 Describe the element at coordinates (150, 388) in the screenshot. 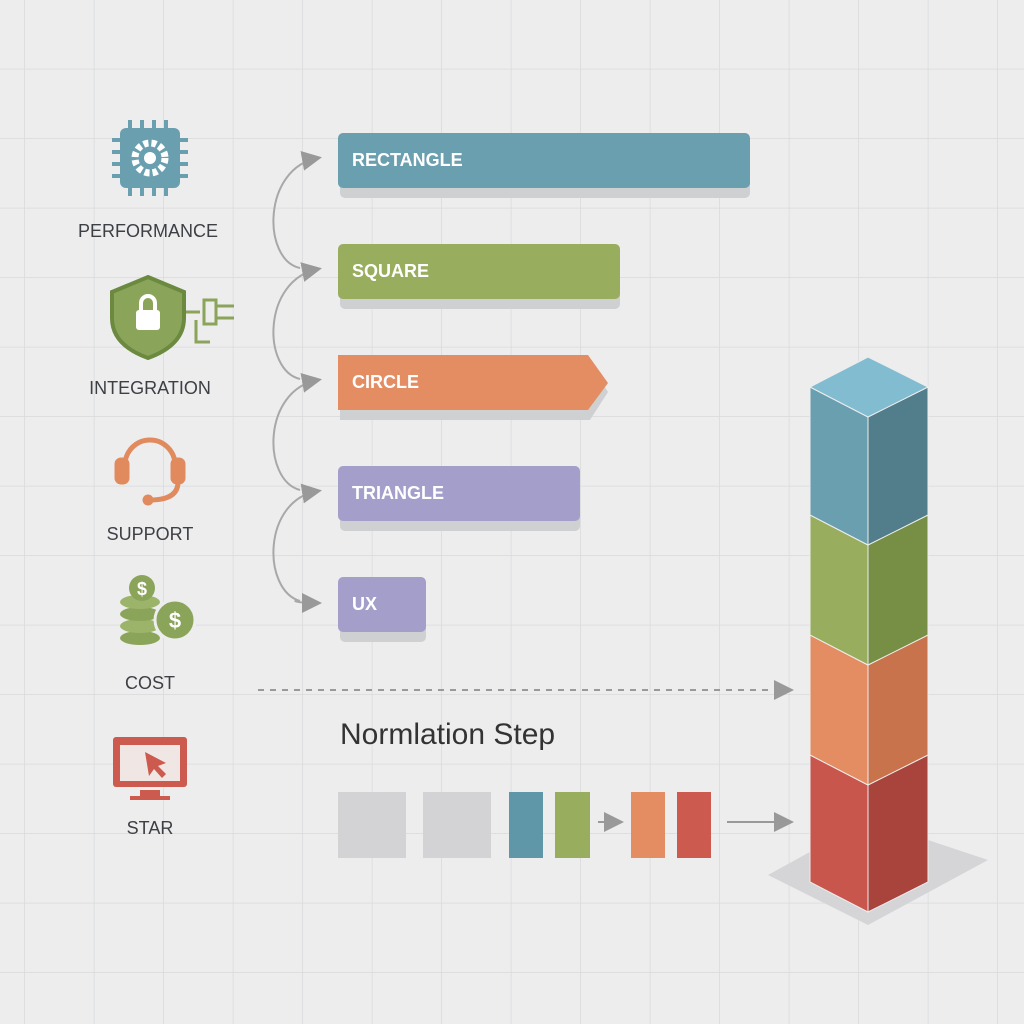

I see `icon-label: INTEGRATION` at that location.